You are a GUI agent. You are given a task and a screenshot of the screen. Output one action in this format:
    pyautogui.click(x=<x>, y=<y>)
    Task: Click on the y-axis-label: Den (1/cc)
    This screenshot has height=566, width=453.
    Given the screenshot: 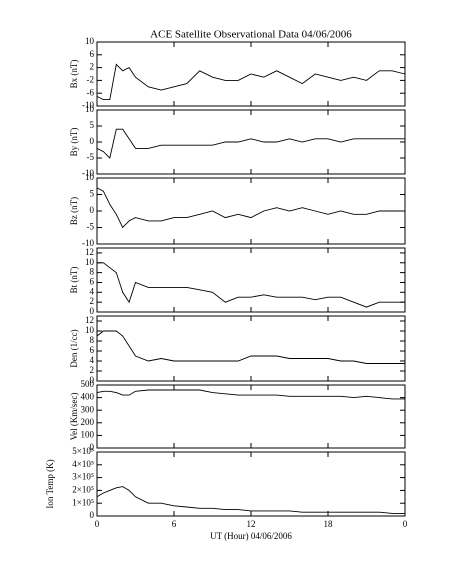 What is the action you would take?
    pyautogui.click(x=74, y=348)
    